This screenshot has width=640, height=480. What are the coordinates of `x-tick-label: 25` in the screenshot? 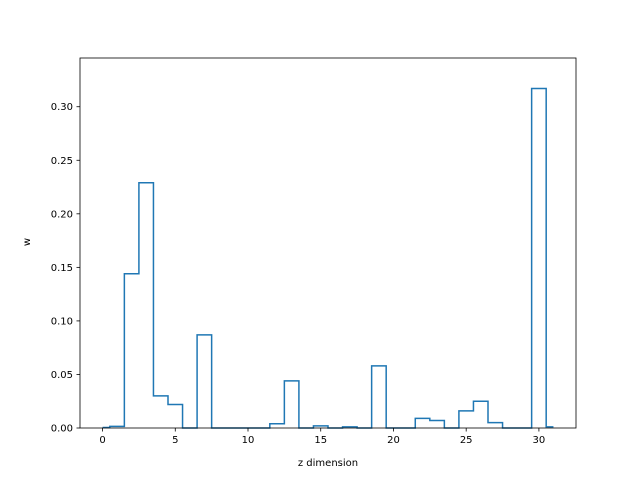 It's located at (466, 440).